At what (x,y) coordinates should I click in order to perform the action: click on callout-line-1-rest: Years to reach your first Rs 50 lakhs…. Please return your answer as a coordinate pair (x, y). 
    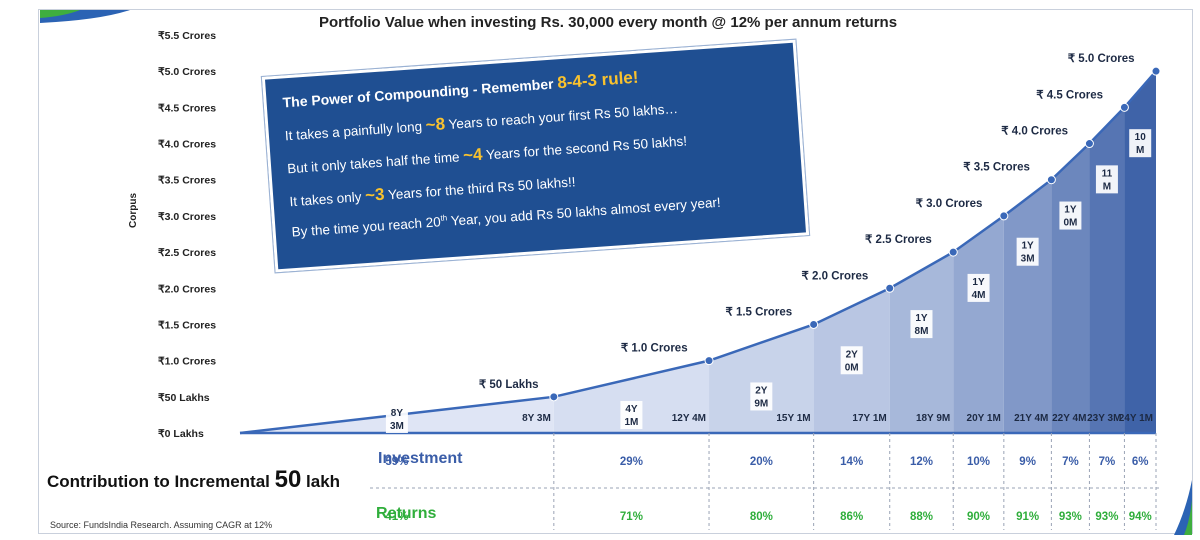
    Looking at the image, I should click on (561, 116).